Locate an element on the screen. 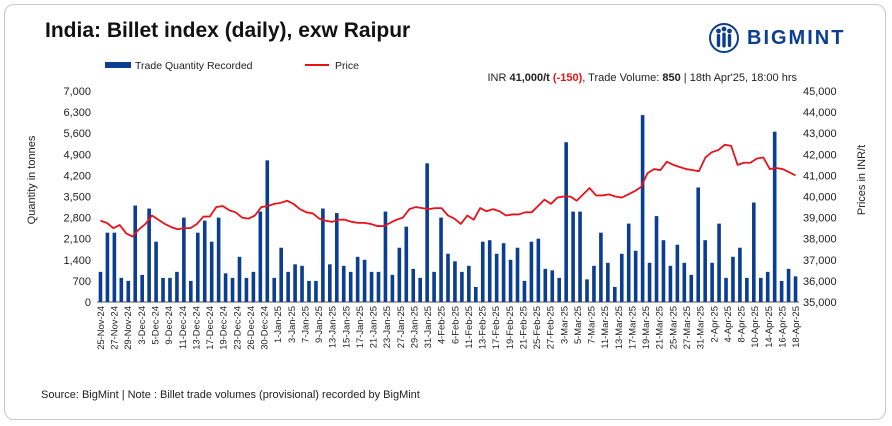 This screenshot has width=892, height=426. logo-text: BIGMINT is located at coordinates (796, 37).